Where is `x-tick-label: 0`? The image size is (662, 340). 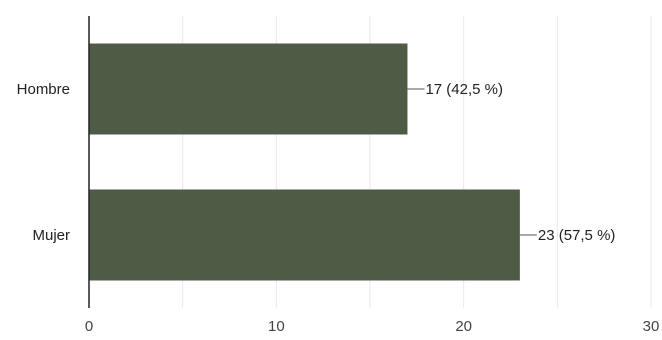
x-tick-label: 0 is located at coordinates (89, 326).